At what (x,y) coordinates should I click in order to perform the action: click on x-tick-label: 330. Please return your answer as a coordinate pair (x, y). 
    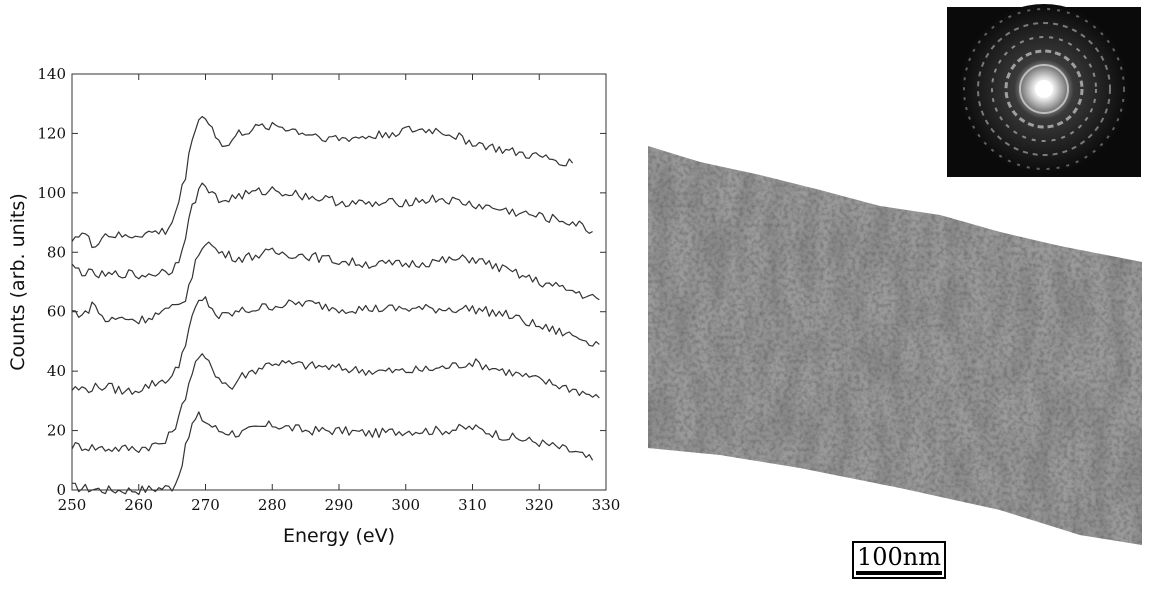
    Looking at the image, I should click on (606, 505).